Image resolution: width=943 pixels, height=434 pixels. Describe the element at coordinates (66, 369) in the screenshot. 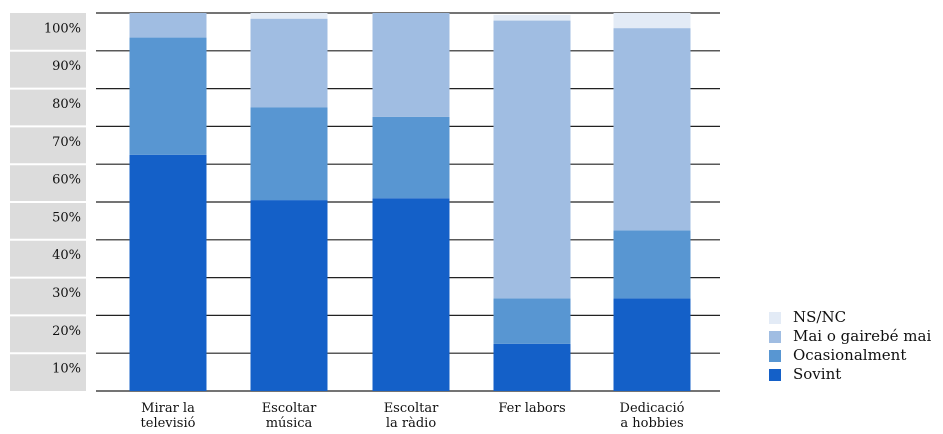

I see `y-tick-label: 10%` at that location.